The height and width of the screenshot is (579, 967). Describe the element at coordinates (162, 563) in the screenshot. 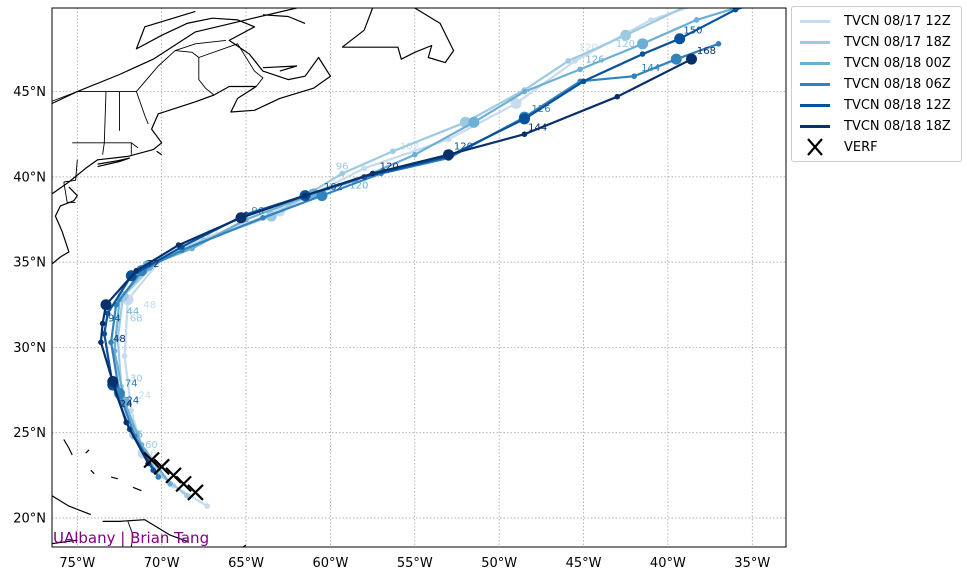

I see `x-tick-label: 70°W` at that location.